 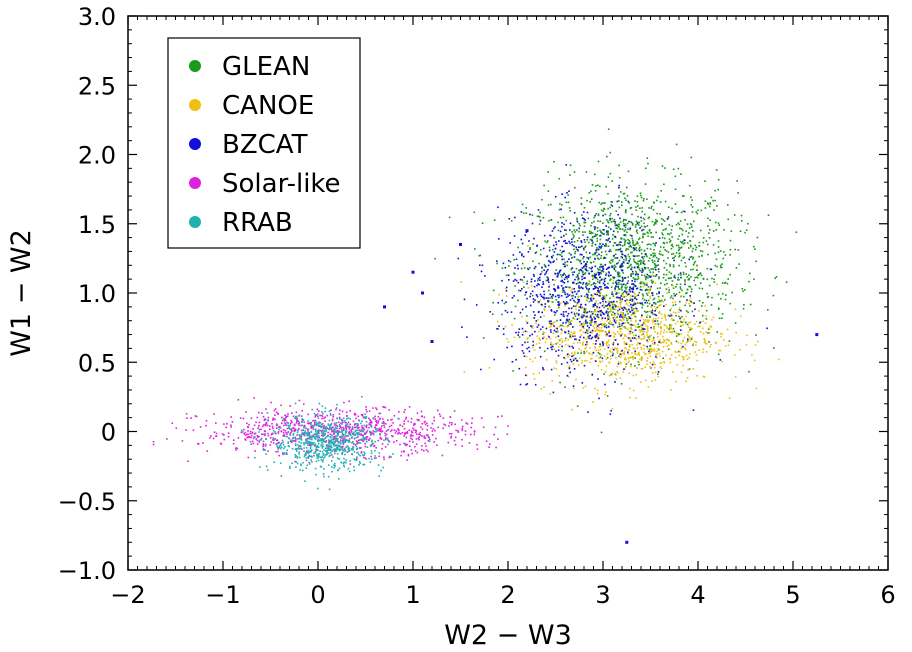 What do you see at coordinates (620, 327) in the screenshot?
I see `series-canoe` at bounding box center [620, 327].